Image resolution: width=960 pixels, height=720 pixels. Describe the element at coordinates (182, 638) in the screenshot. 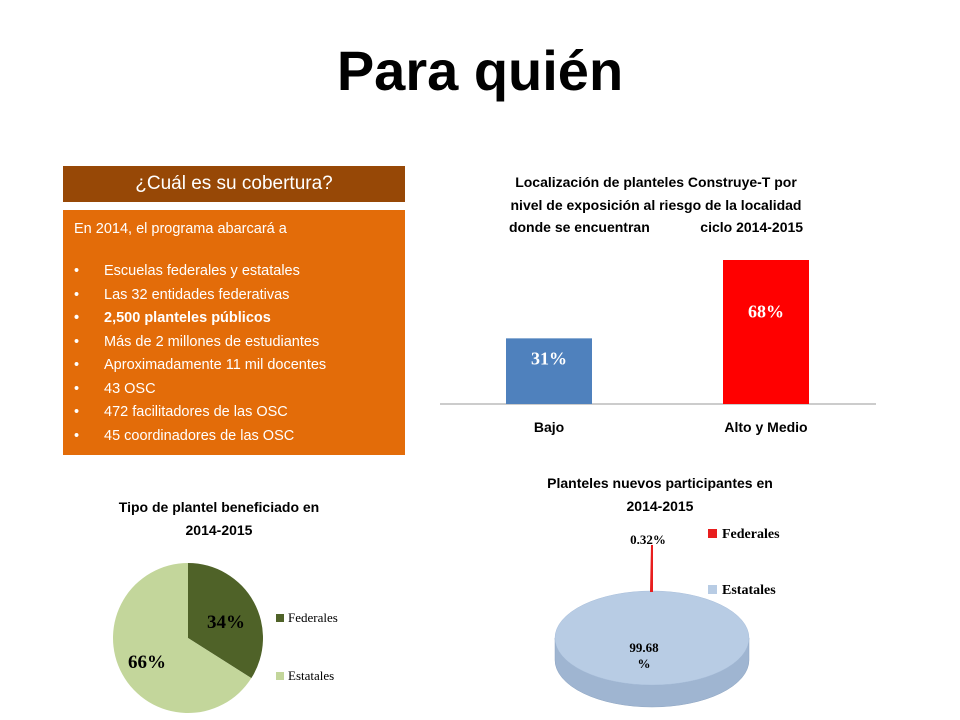

I see `pie-slice-estatales` at that location.